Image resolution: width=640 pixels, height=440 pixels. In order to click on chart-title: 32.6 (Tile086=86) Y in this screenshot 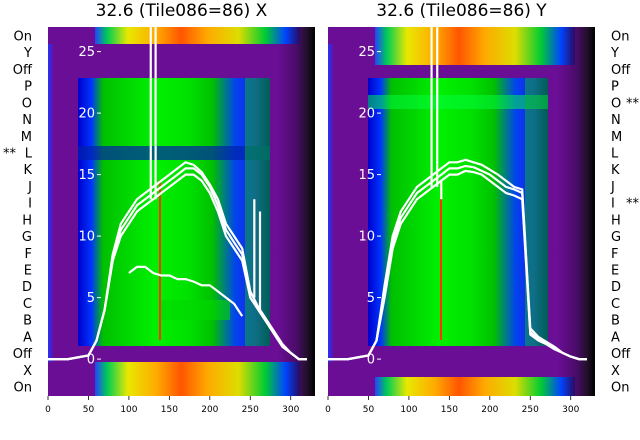, I will do `click(461, 11)`.